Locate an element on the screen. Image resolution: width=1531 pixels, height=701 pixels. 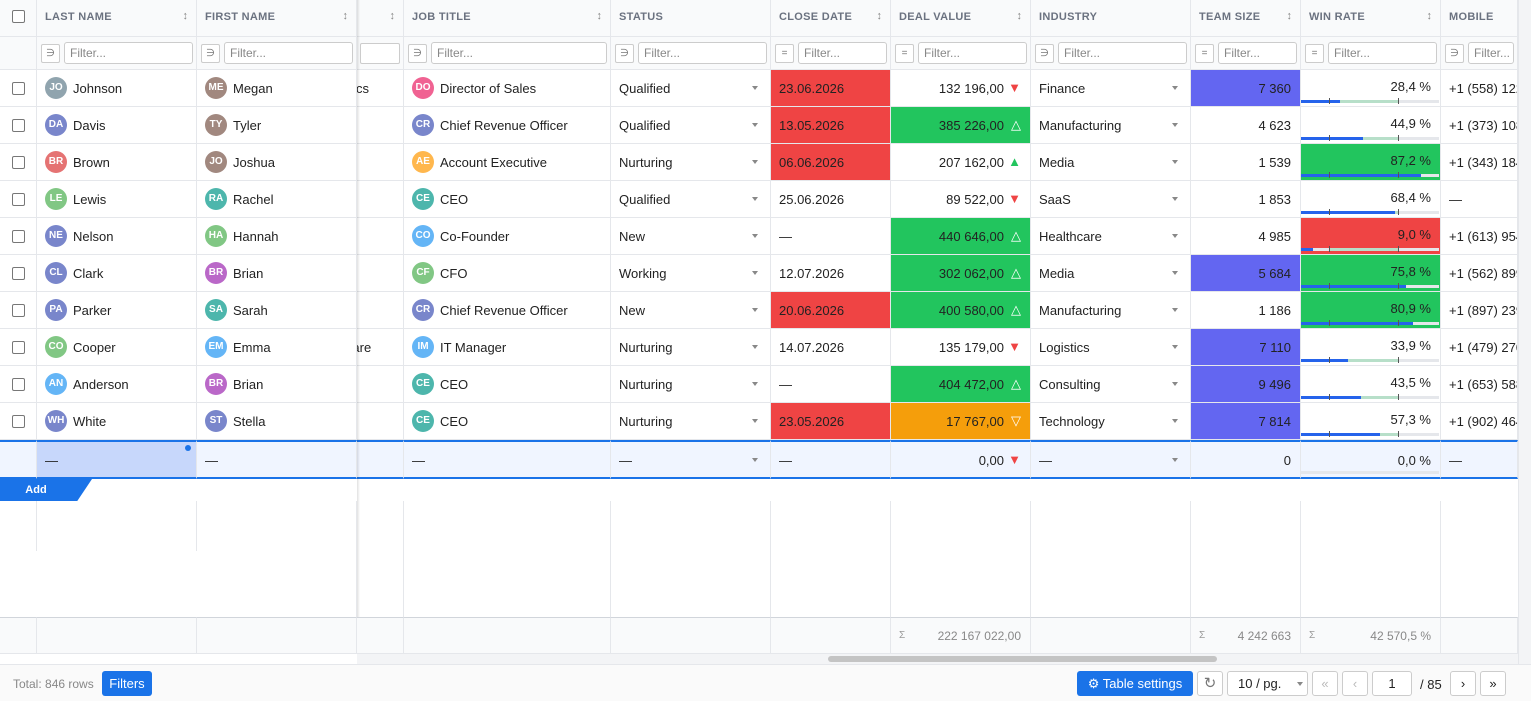
cell-text: SaaS is located at coordinates (1055, 199).